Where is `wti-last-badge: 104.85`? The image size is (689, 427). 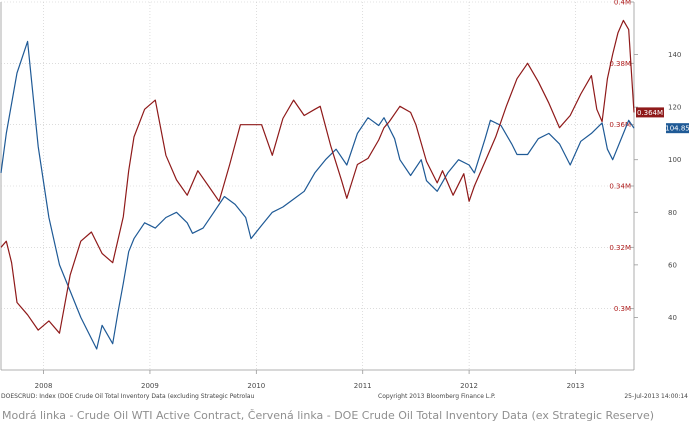 wti-last-badge: 104.85 is located at coordinates (677, 128).